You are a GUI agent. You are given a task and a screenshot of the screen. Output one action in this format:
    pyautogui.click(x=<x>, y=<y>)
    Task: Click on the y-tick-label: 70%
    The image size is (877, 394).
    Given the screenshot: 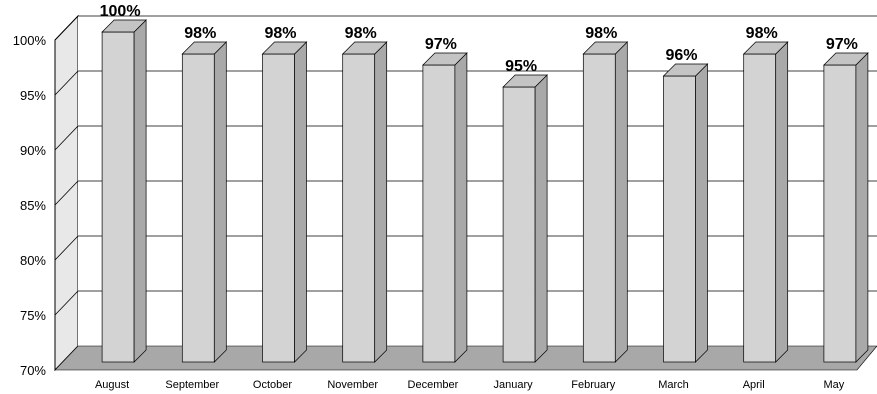 What is the action you would take?
    pyautogui.click(x=33, y=370)
    